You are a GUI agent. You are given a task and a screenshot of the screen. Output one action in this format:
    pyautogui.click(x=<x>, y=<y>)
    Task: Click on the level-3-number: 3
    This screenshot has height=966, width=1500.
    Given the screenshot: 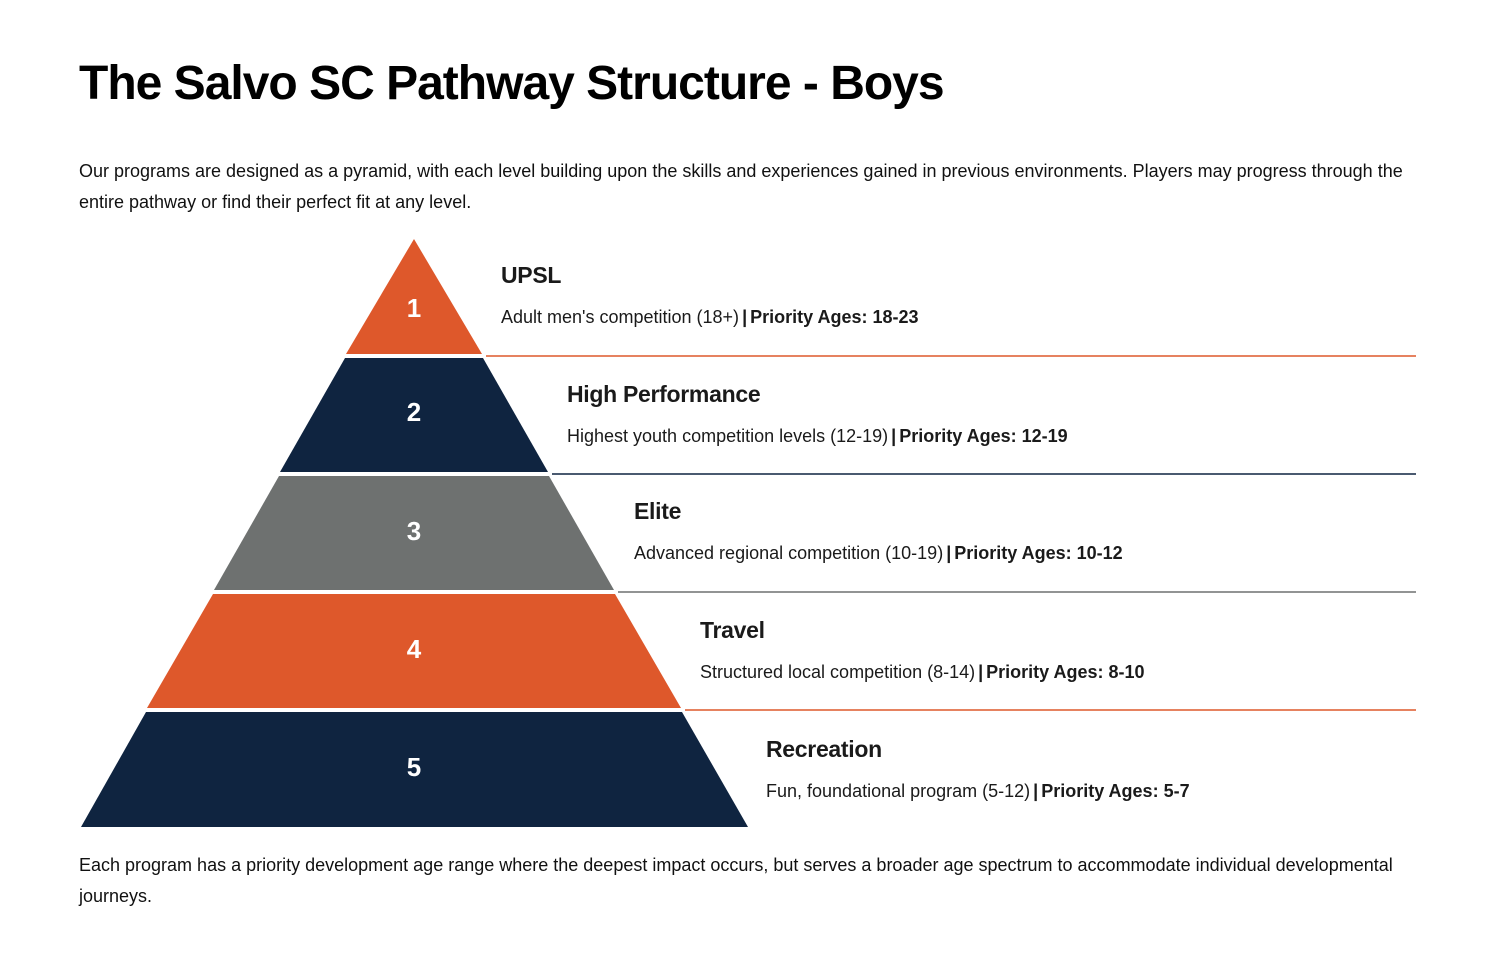 What is the action you would take?
    pyautogui.click(x=414, y=531)
    